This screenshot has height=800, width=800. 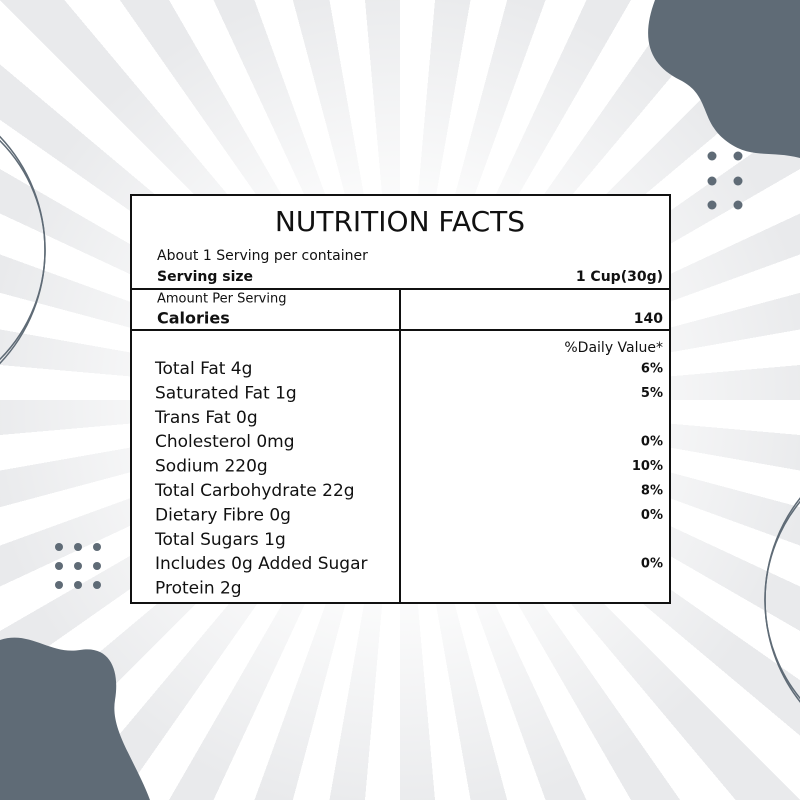 What do you see at coordinates (652, 393) in the screenshot?
I see `daily-value: 5%` at bounding box center [652, 393].